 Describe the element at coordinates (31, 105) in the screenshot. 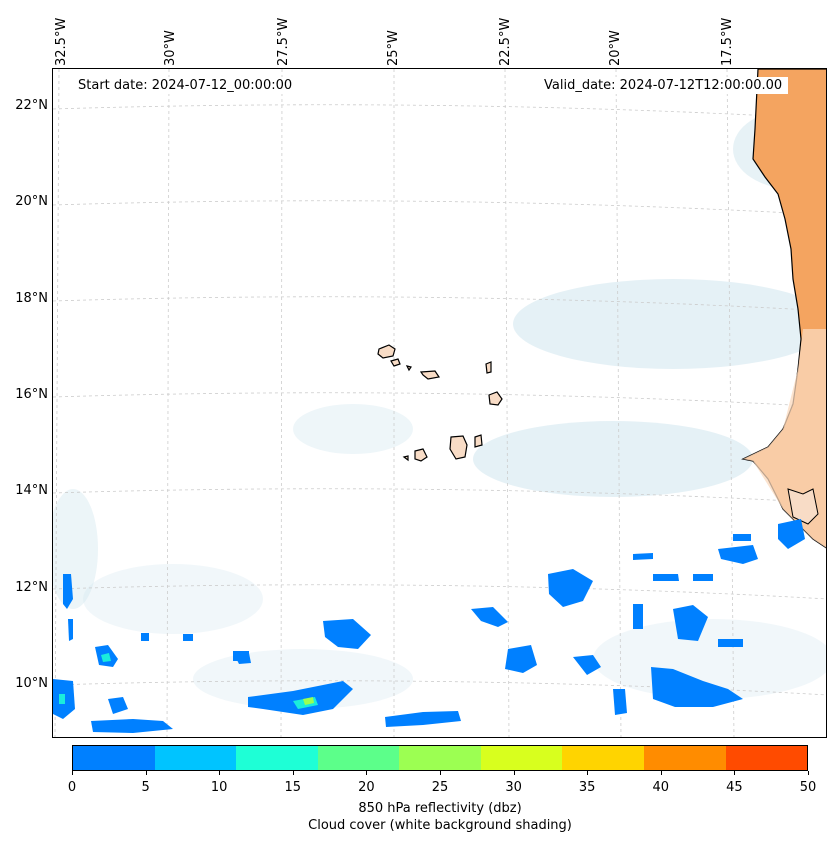

I see `lat-label-22n: 22°N` at that location.